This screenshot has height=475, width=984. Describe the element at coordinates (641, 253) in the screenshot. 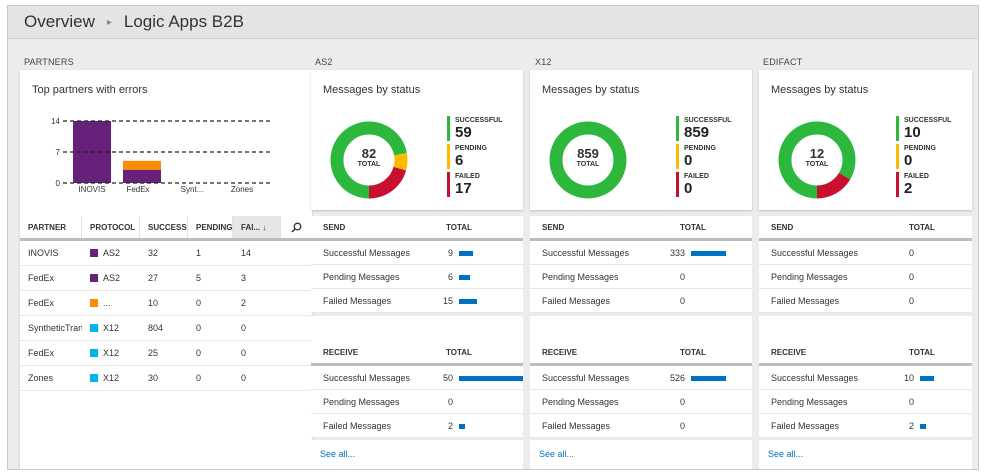

I see `list-item: Successful Messages 333` at that location.